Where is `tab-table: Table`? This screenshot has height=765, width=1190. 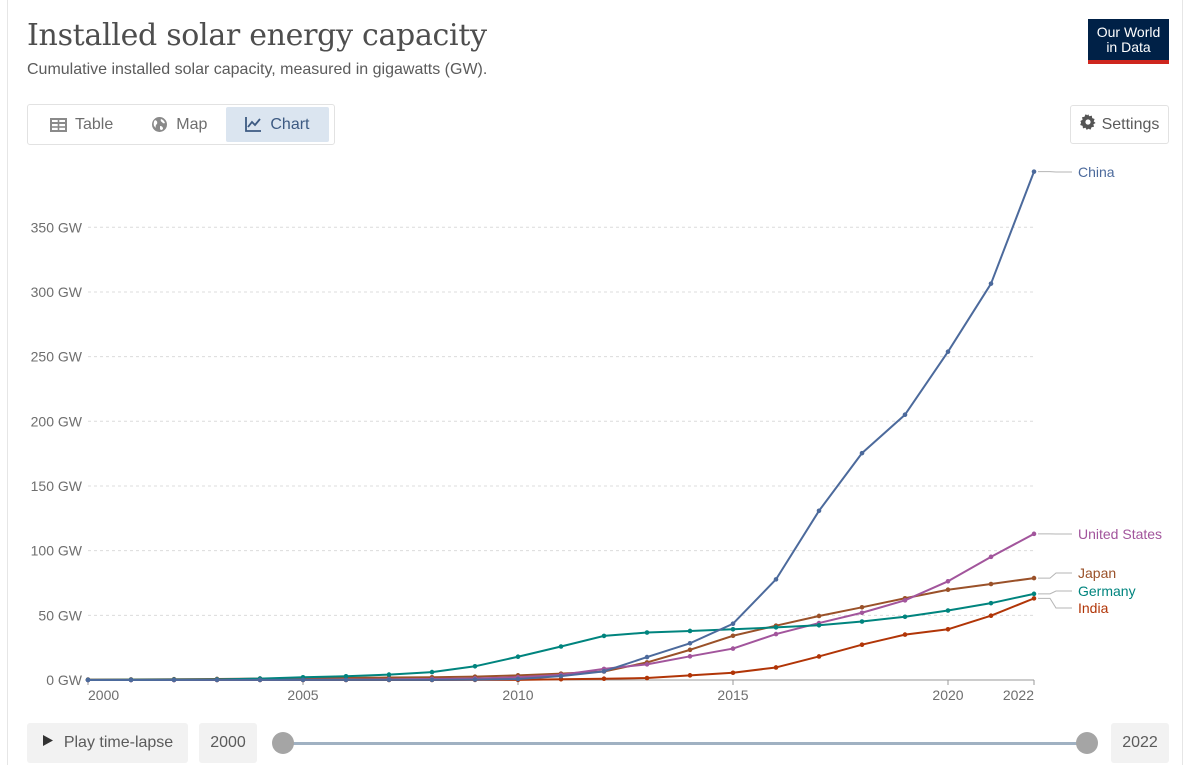 tab-table: Table is located at coordinates (81, 124).